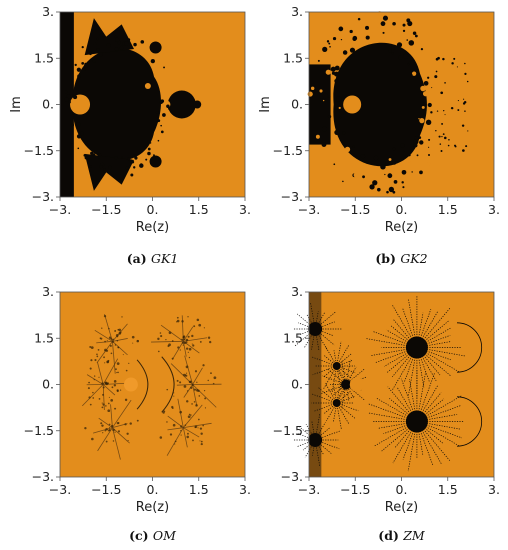 Image resolution: width=508 pixels, height=550 pixels. Describe the element at coordinates (153, 489) in the screenshot. I see `x-tick-label: 0.` at that location.